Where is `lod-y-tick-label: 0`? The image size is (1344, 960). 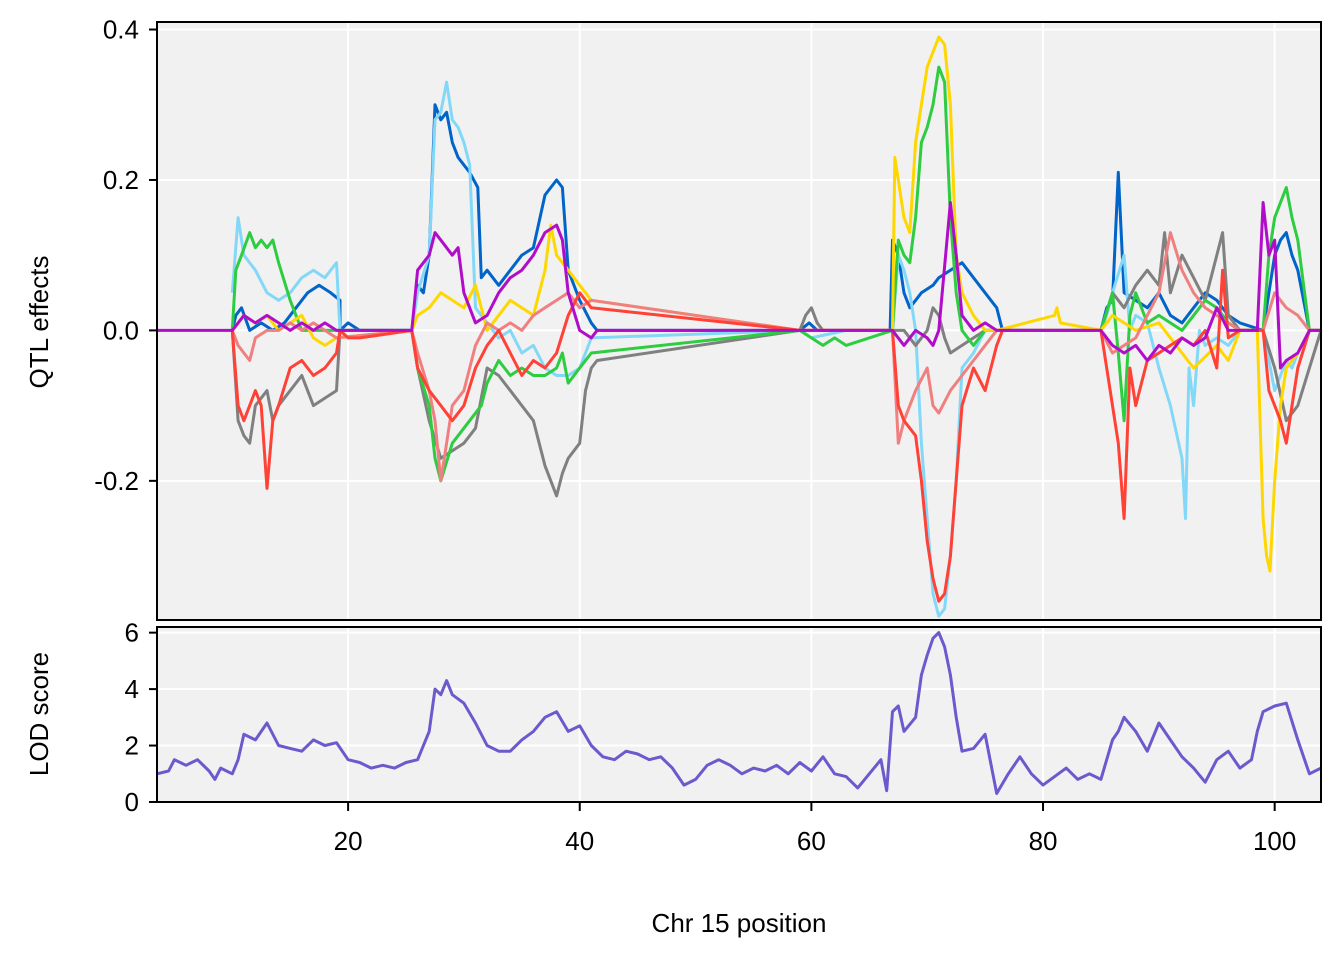
lod-y-tick-label: 0 is located at coordinates (132, 802).